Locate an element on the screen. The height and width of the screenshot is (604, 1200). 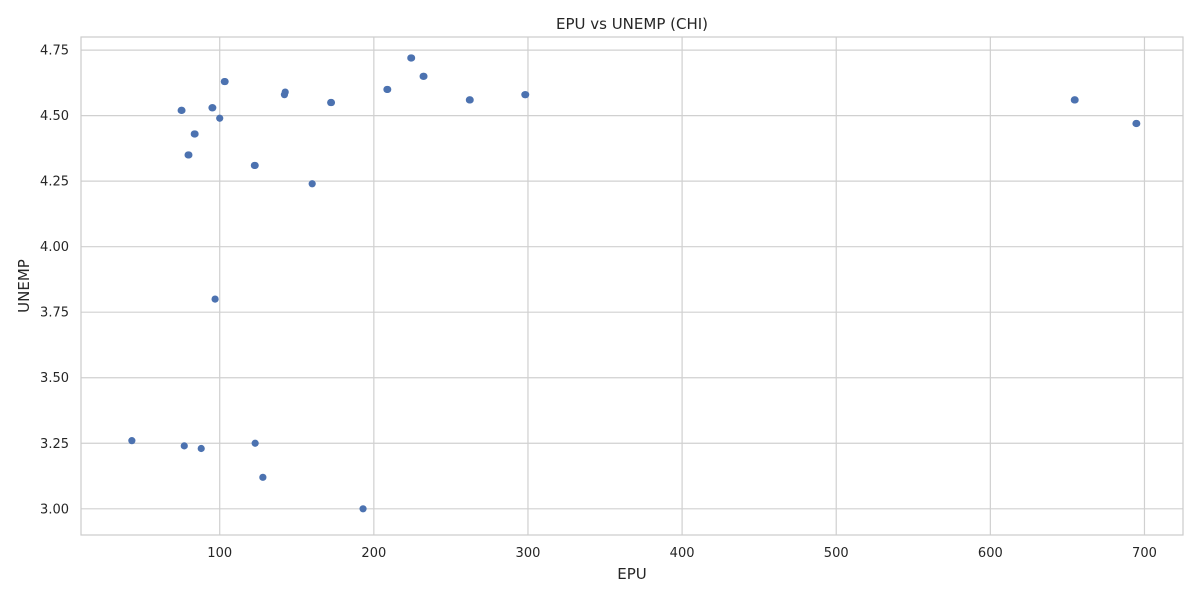
y-tick-label: 3.75 is located at coordinates (54, 313).